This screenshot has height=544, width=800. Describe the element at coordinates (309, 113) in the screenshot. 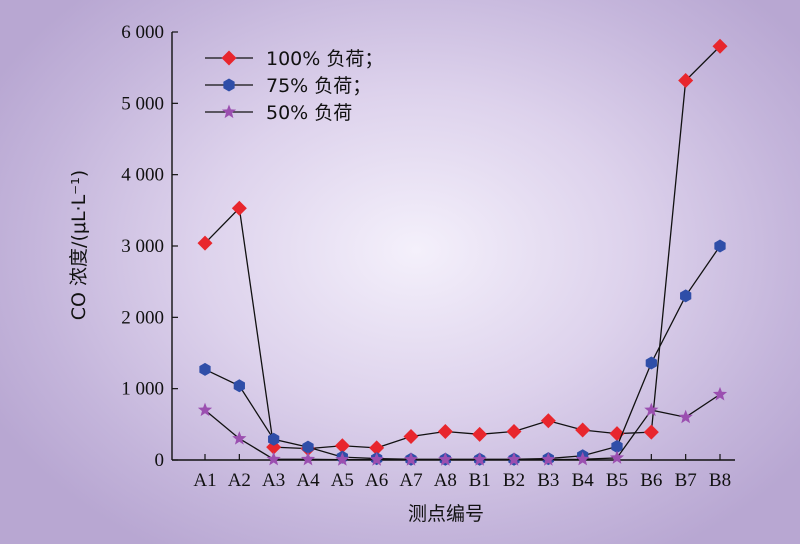

I see `legend-label: 50% 负荷` at that location.